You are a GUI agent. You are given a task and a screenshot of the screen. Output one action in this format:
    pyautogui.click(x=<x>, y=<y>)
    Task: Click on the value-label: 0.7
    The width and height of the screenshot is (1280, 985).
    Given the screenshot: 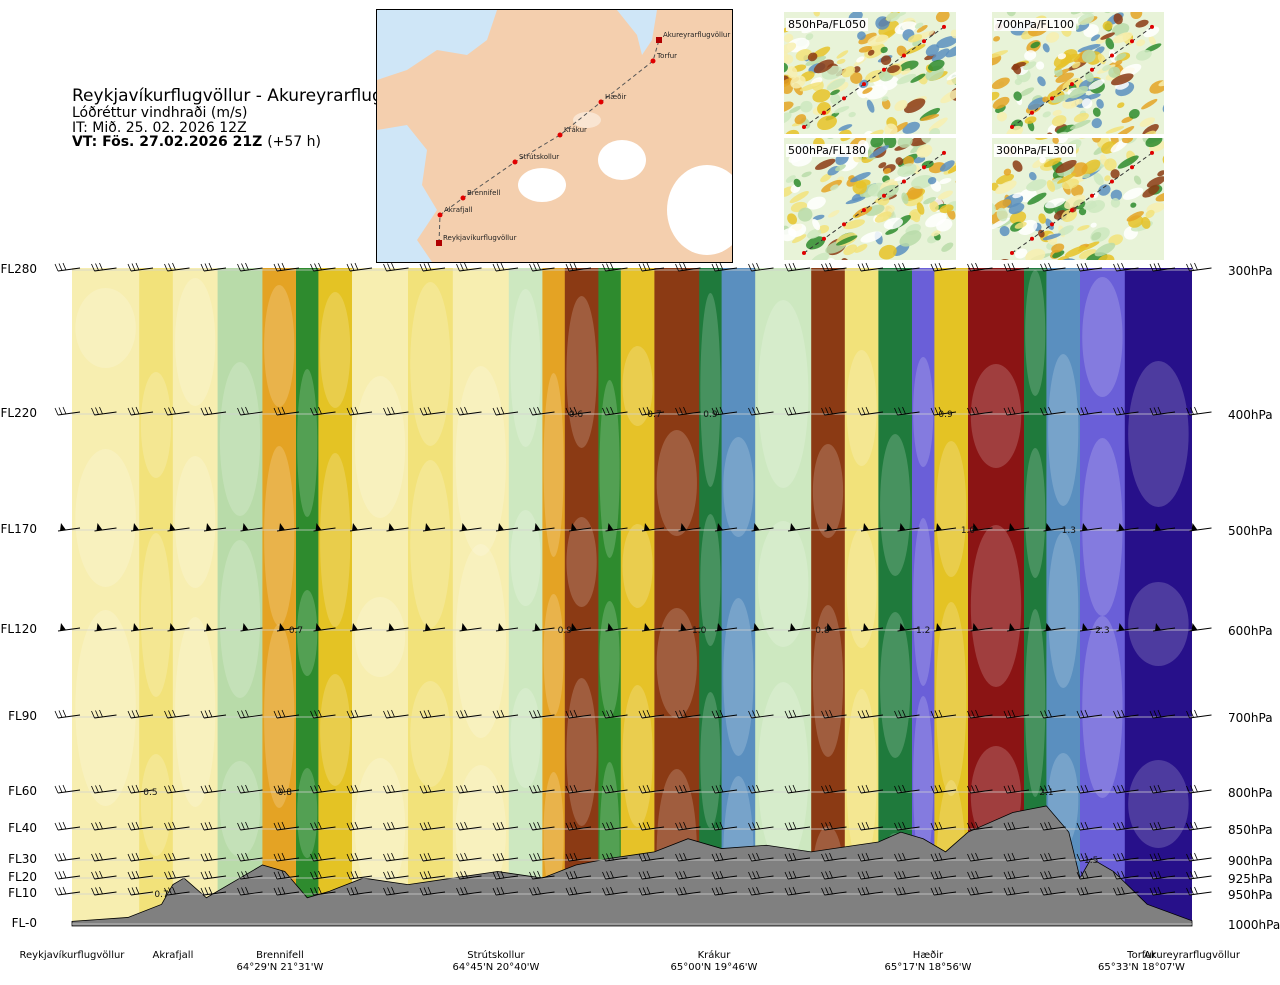 What is the action you would take?
    pyautogui.click(x=654, y=415)
    